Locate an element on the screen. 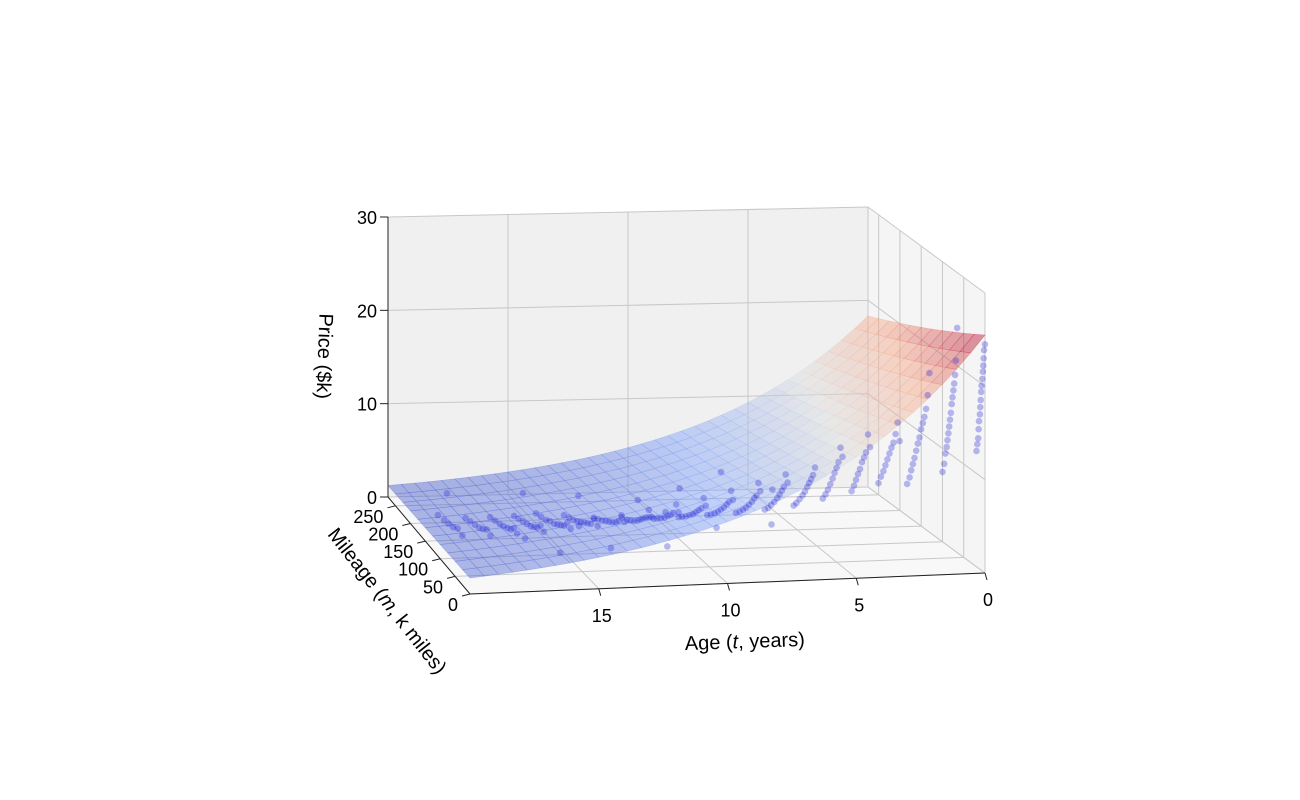 The image size is (1300, 800). x-axis-title: Age (t, years) is located at coordinates (744, 642).